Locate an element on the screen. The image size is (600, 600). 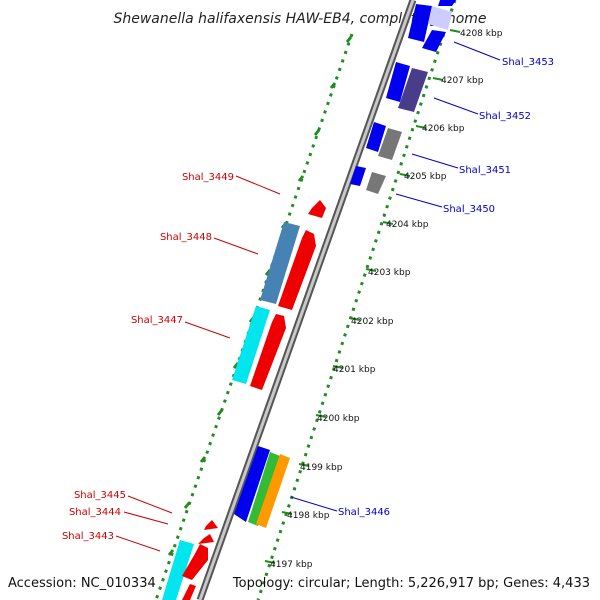
gene-label-shal-3446: Shal_3446 is located at coordinates (364, 512).